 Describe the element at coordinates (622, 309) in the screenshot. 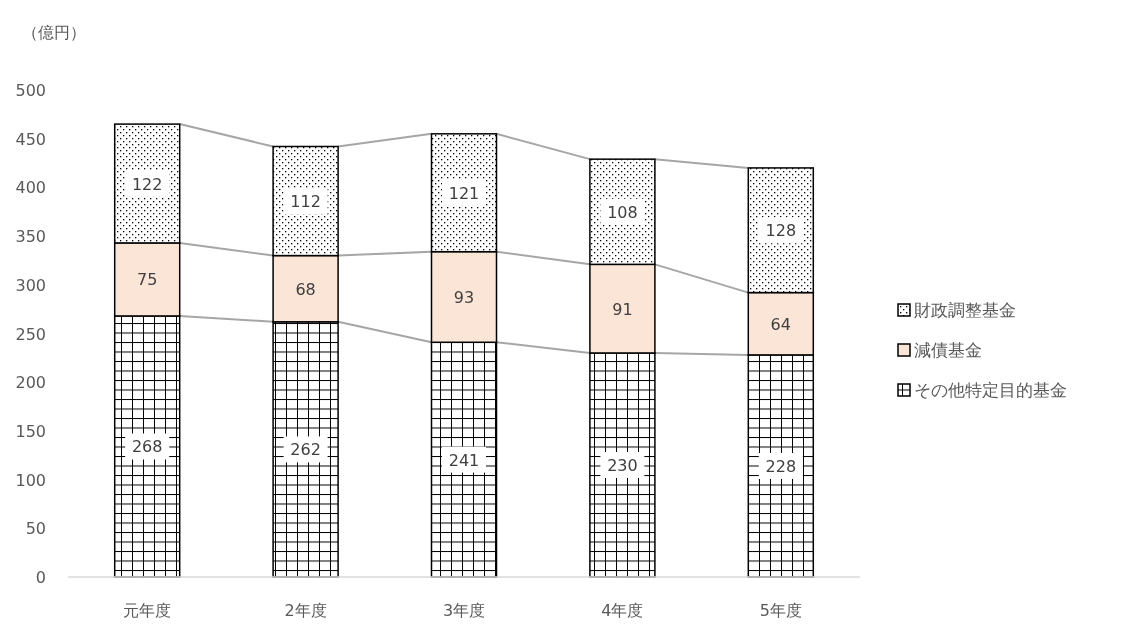

I see `data-label: 91` at that location.